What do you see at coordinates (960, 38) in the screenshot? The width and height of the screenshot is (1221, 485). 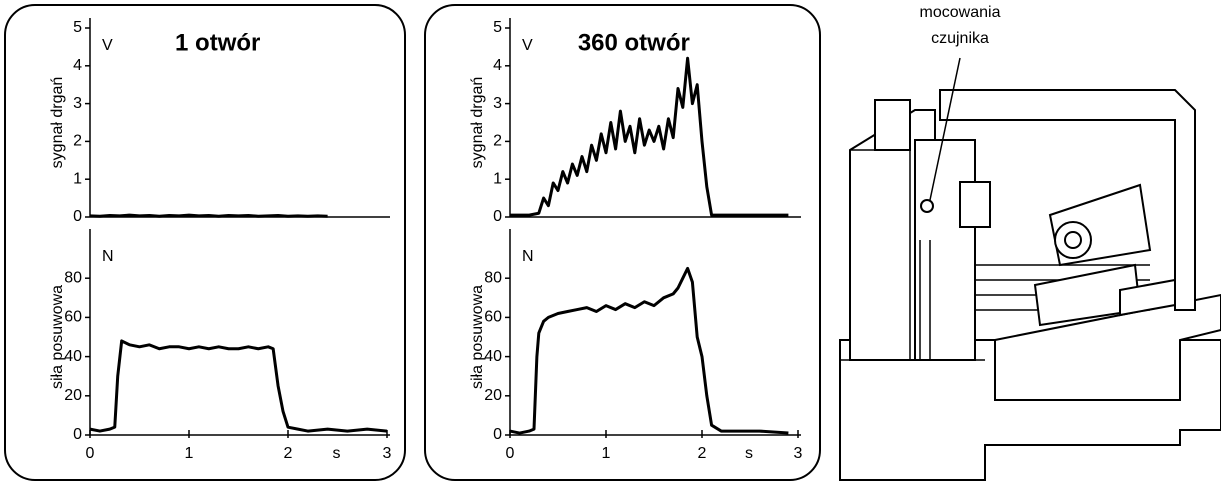 I see `annotation: czujnika` at bounding box center [960, 38].